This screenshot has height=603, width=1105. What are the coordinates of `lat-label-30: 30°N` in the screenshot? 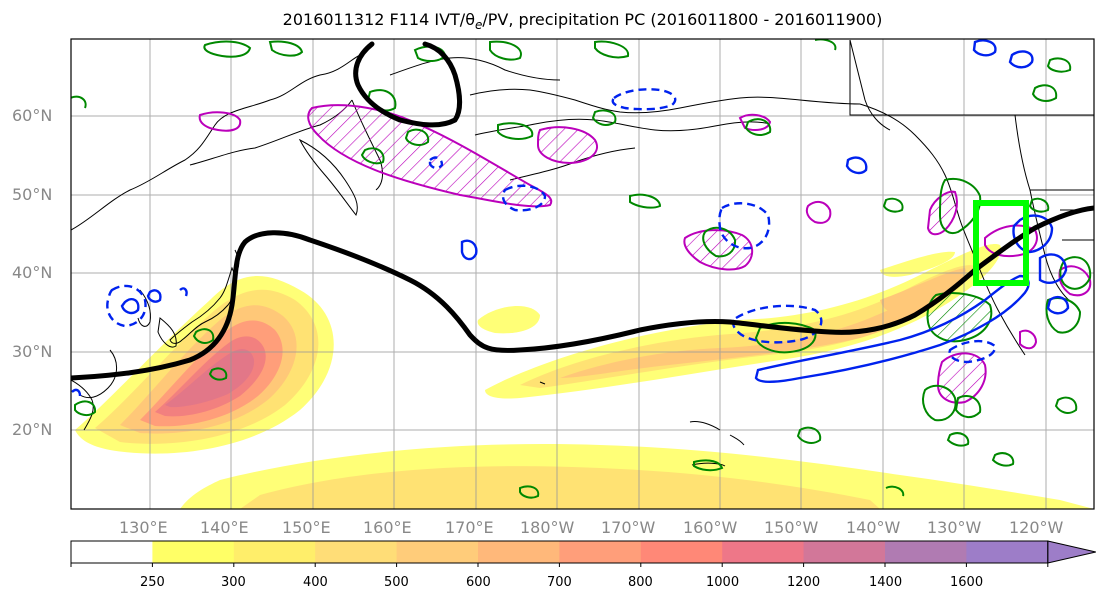 It's located at (32, 351).